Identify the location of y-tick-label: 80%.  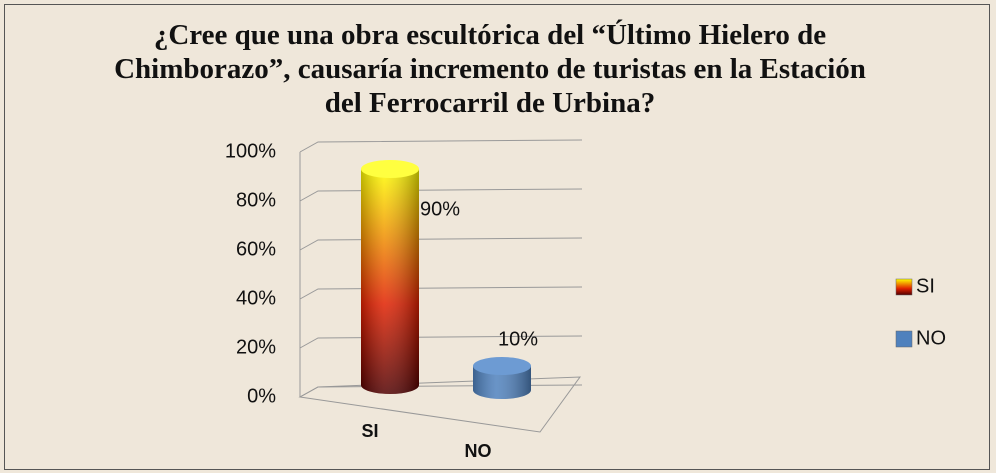
(256, 200).